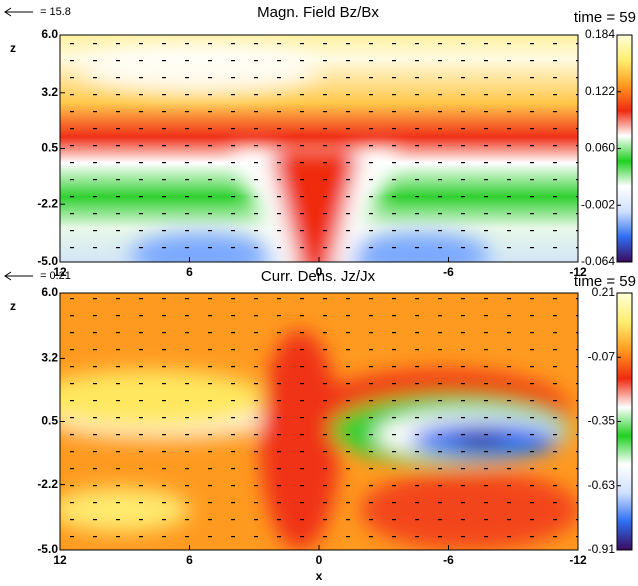  Describe the element at coordinates (18, 144) in the screenshot. I see `vector-scale-arrows` at that location.